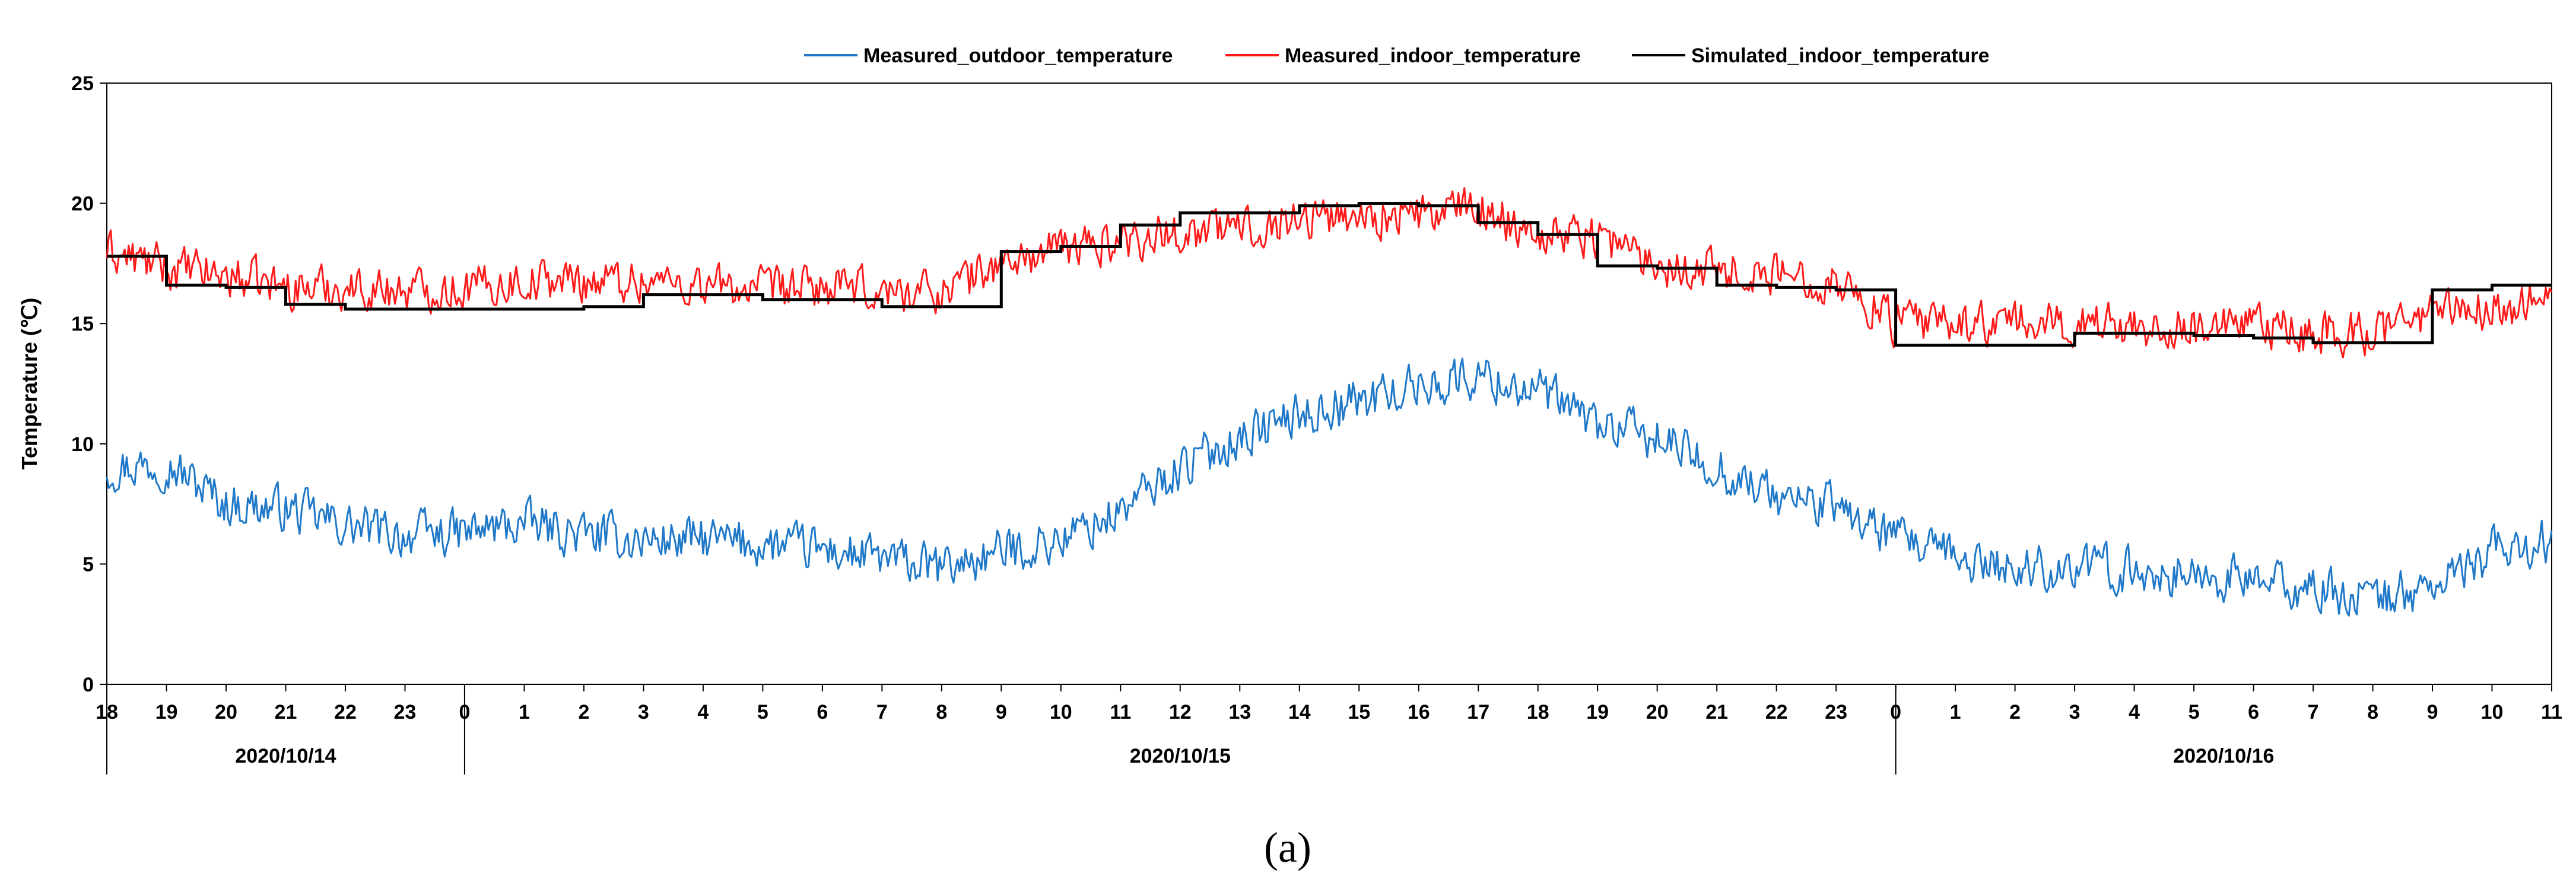 The width and height of the screenshot is (2576, 895). Describe the element at coordinates (1287, 847) in the screenshot. I see `figure-caption: (a)` at that location.